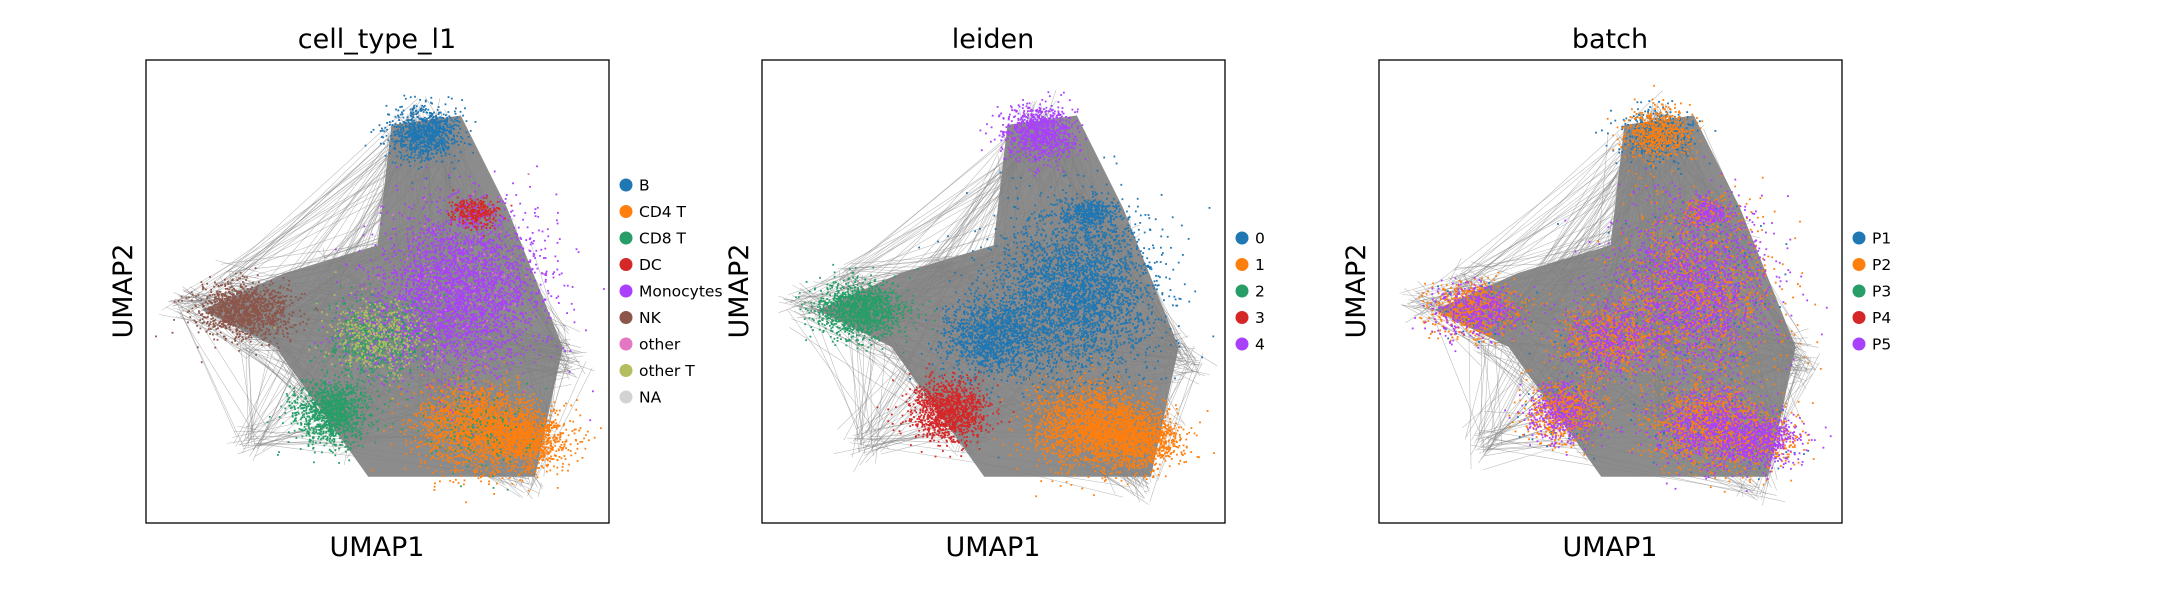 Image resolution: width=2173 pixels, height=600 pixels. I want to click on legend-label: P5, so click(1881, 345).